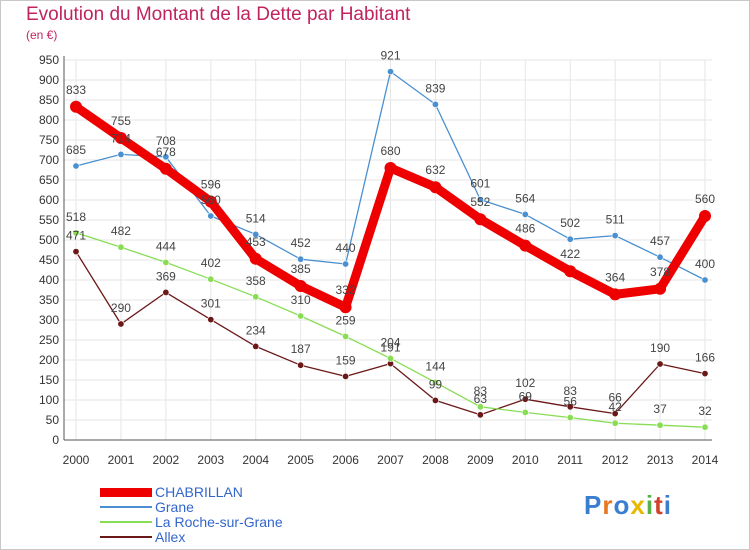  Describe the element at coordinates (615, 398) in the screenshot. I see `data-label: 66` at that location.